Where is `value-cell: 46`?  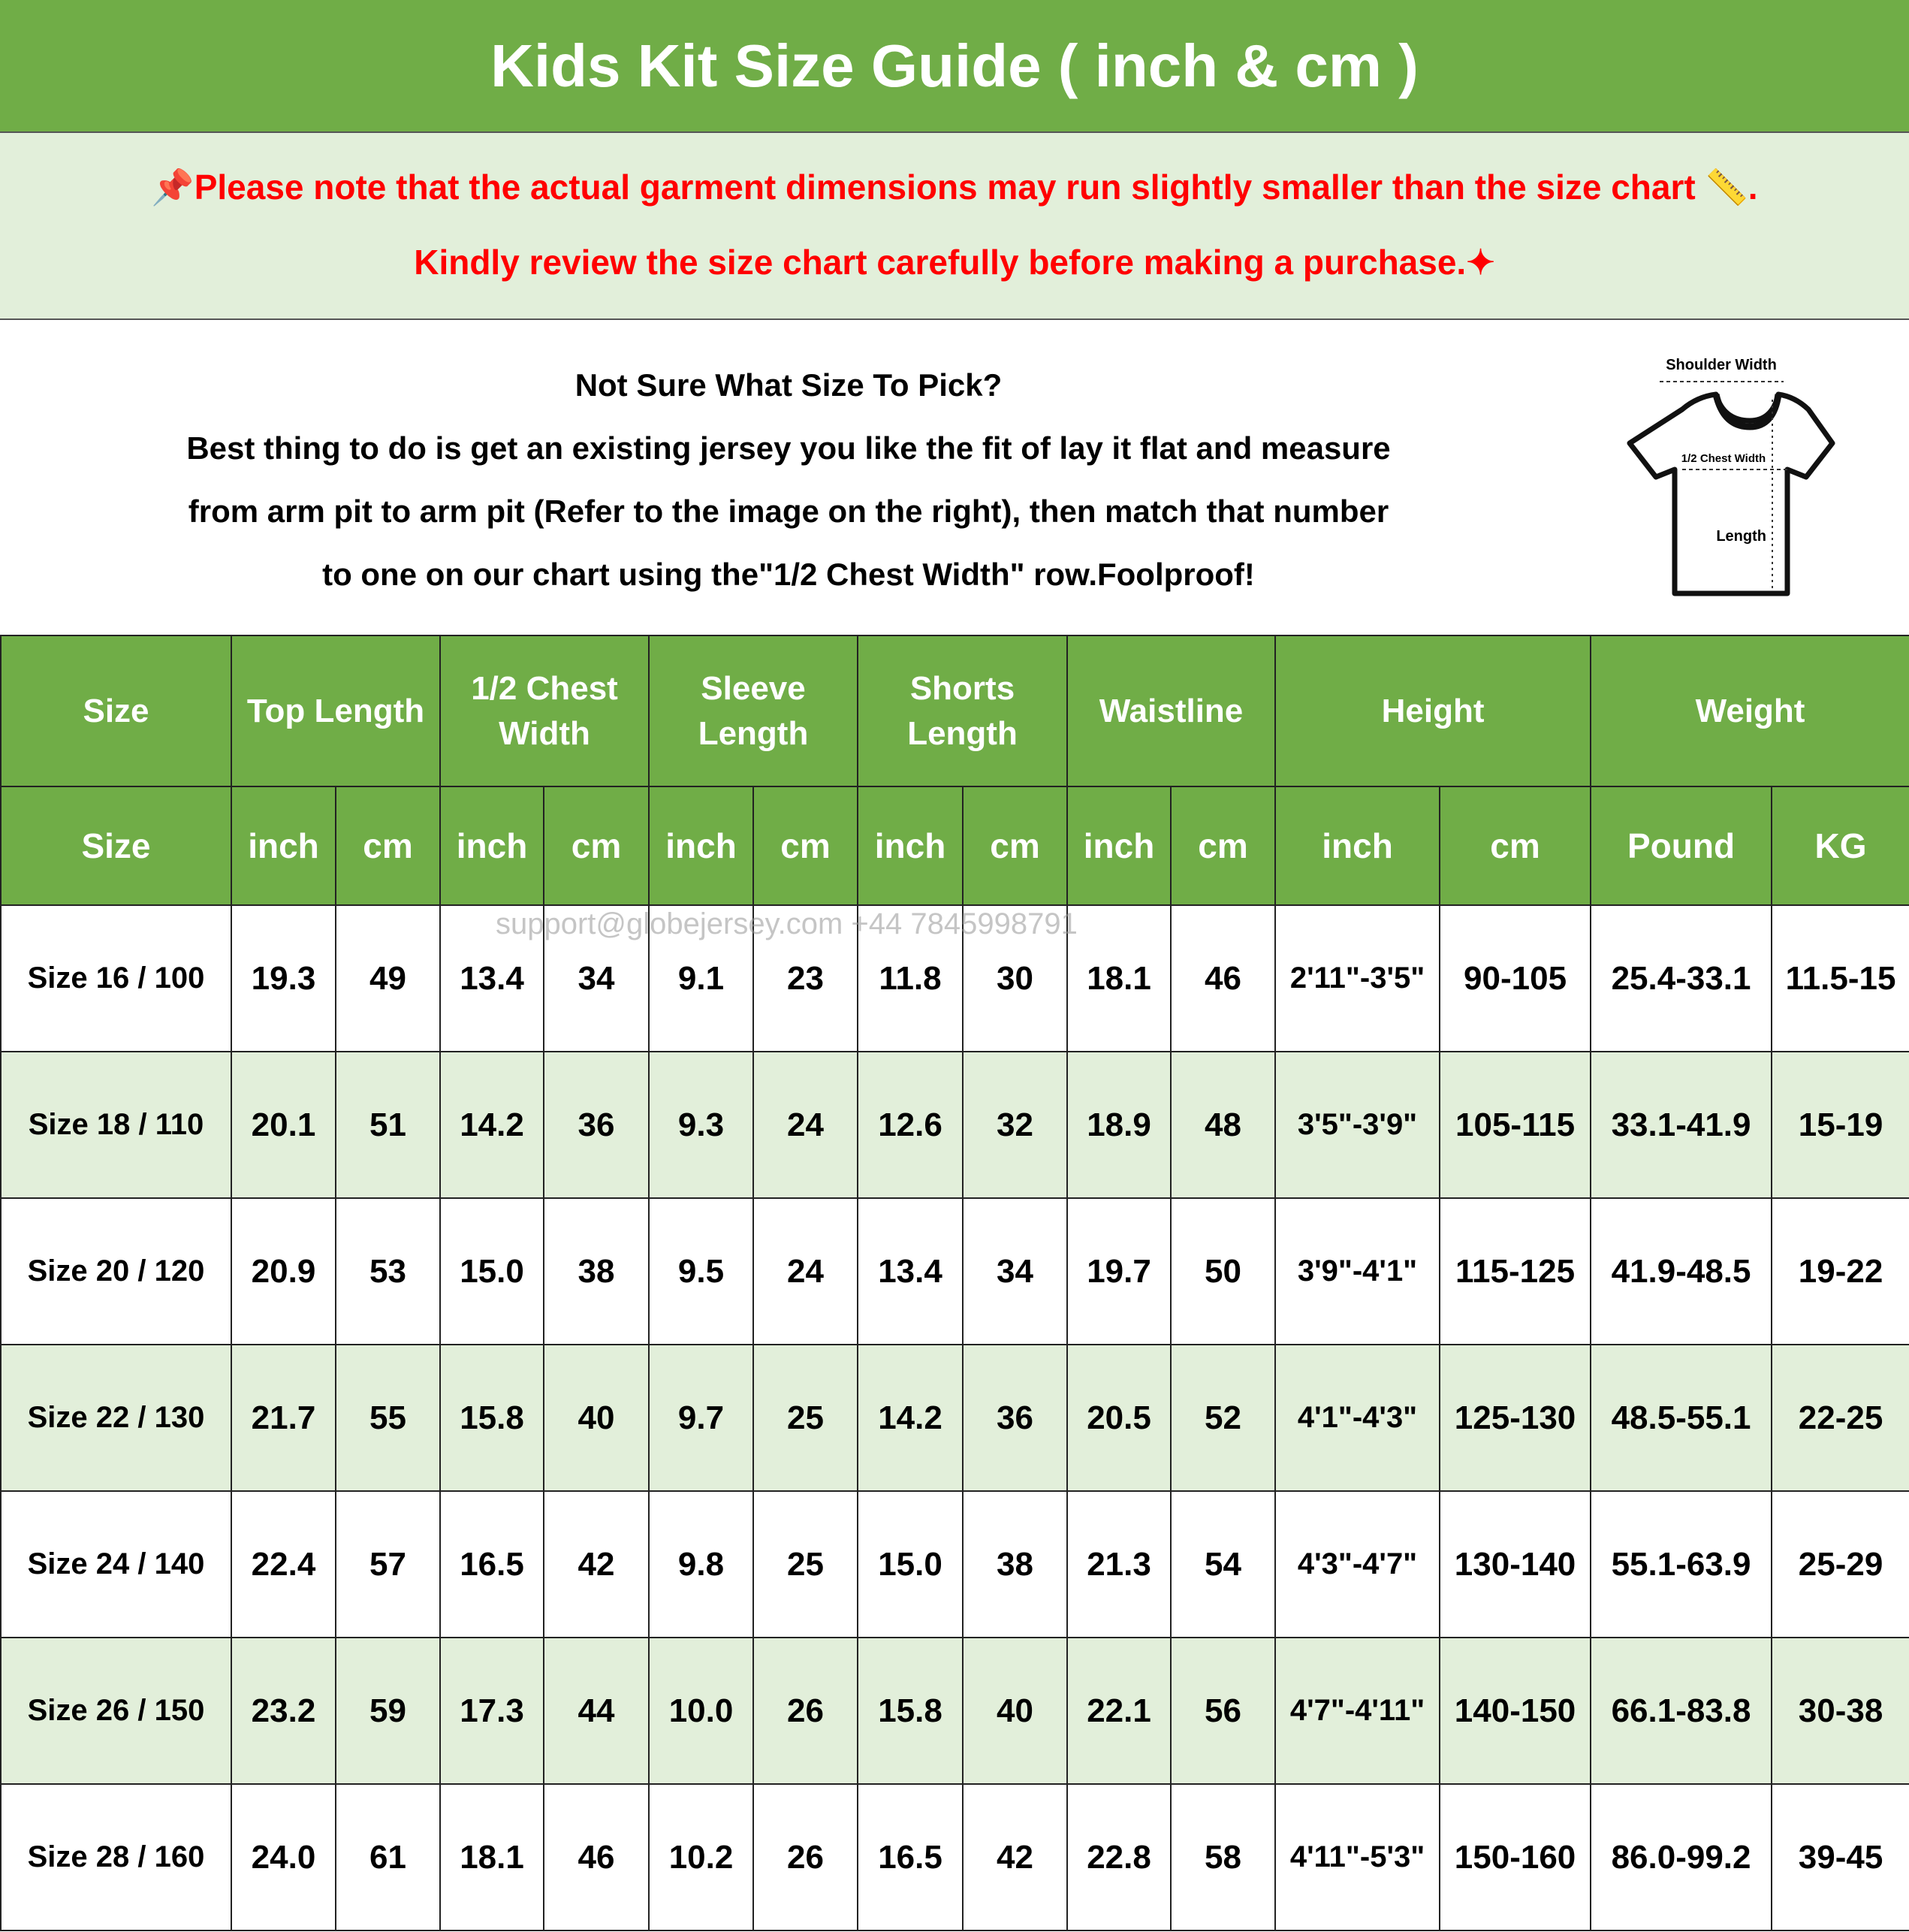
value-cell: 46 is located at coordinates (596, 1857).